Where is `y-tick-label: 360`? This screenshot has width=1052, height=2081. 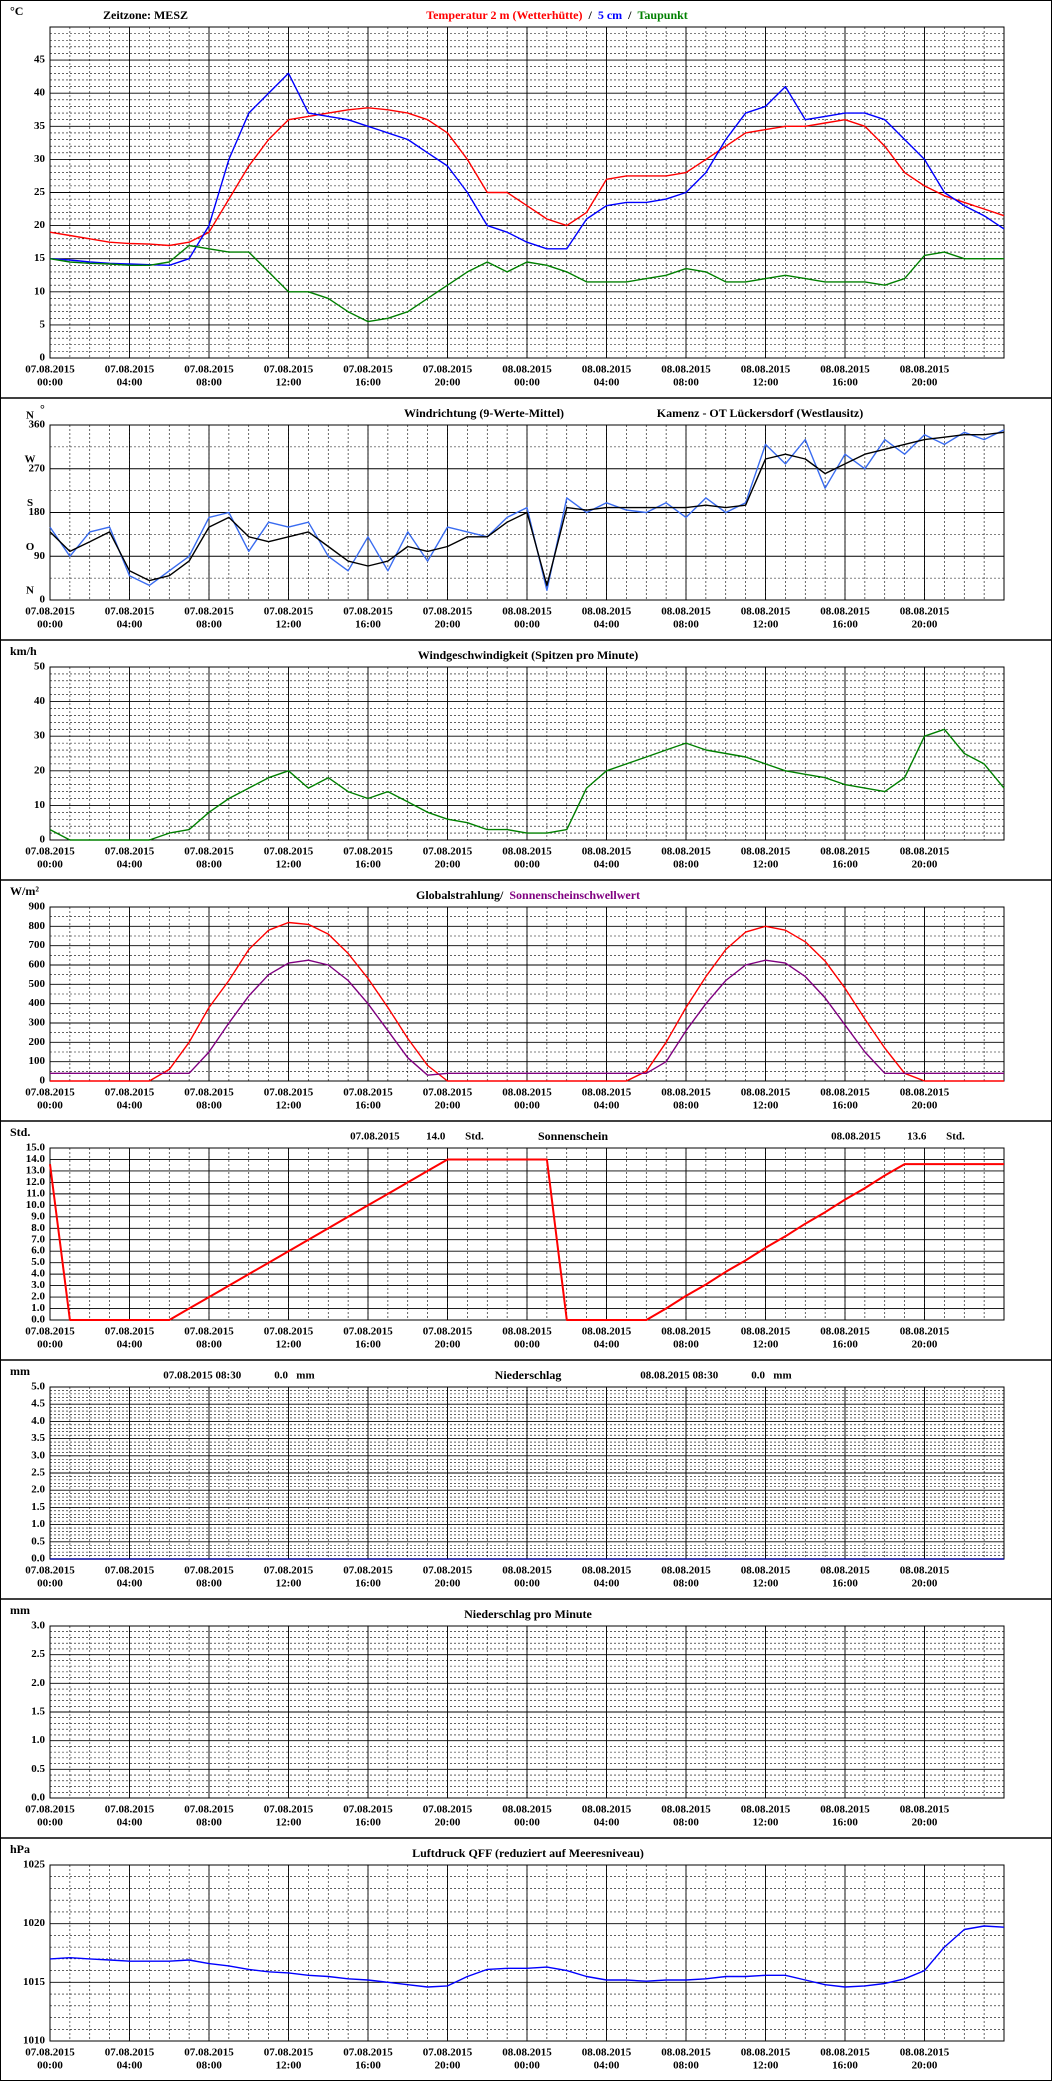 y-tick-label: 360 is located at coordinates (37, 425).